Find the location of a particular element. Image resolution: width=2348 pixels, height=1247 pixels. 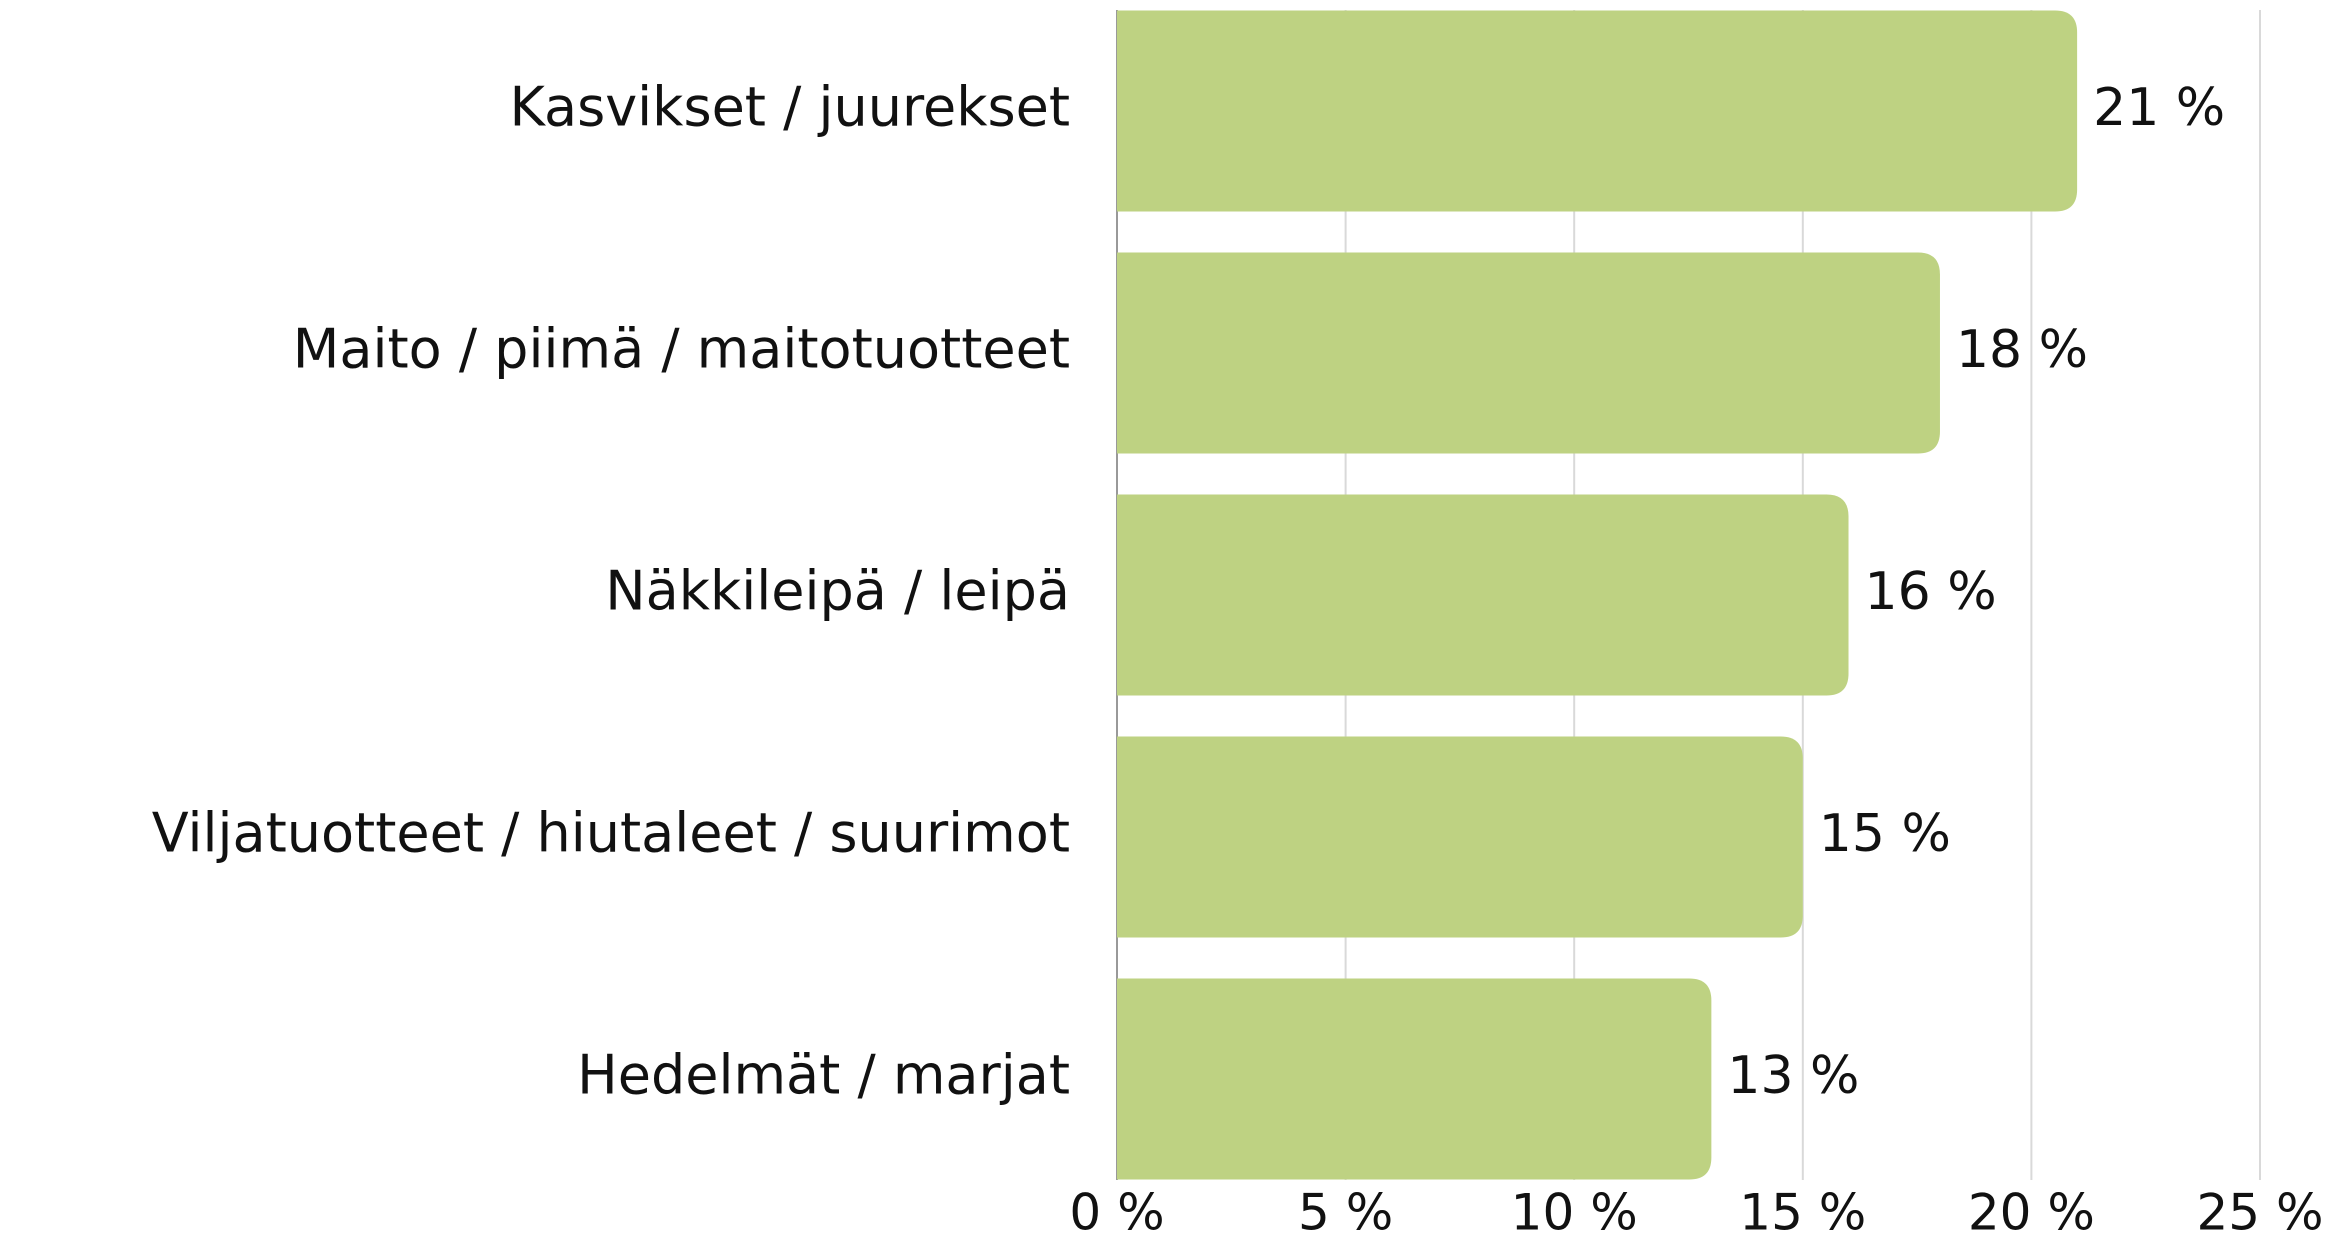

category-label: Näkkileipä / leipä is located at coordinates (837, 591).